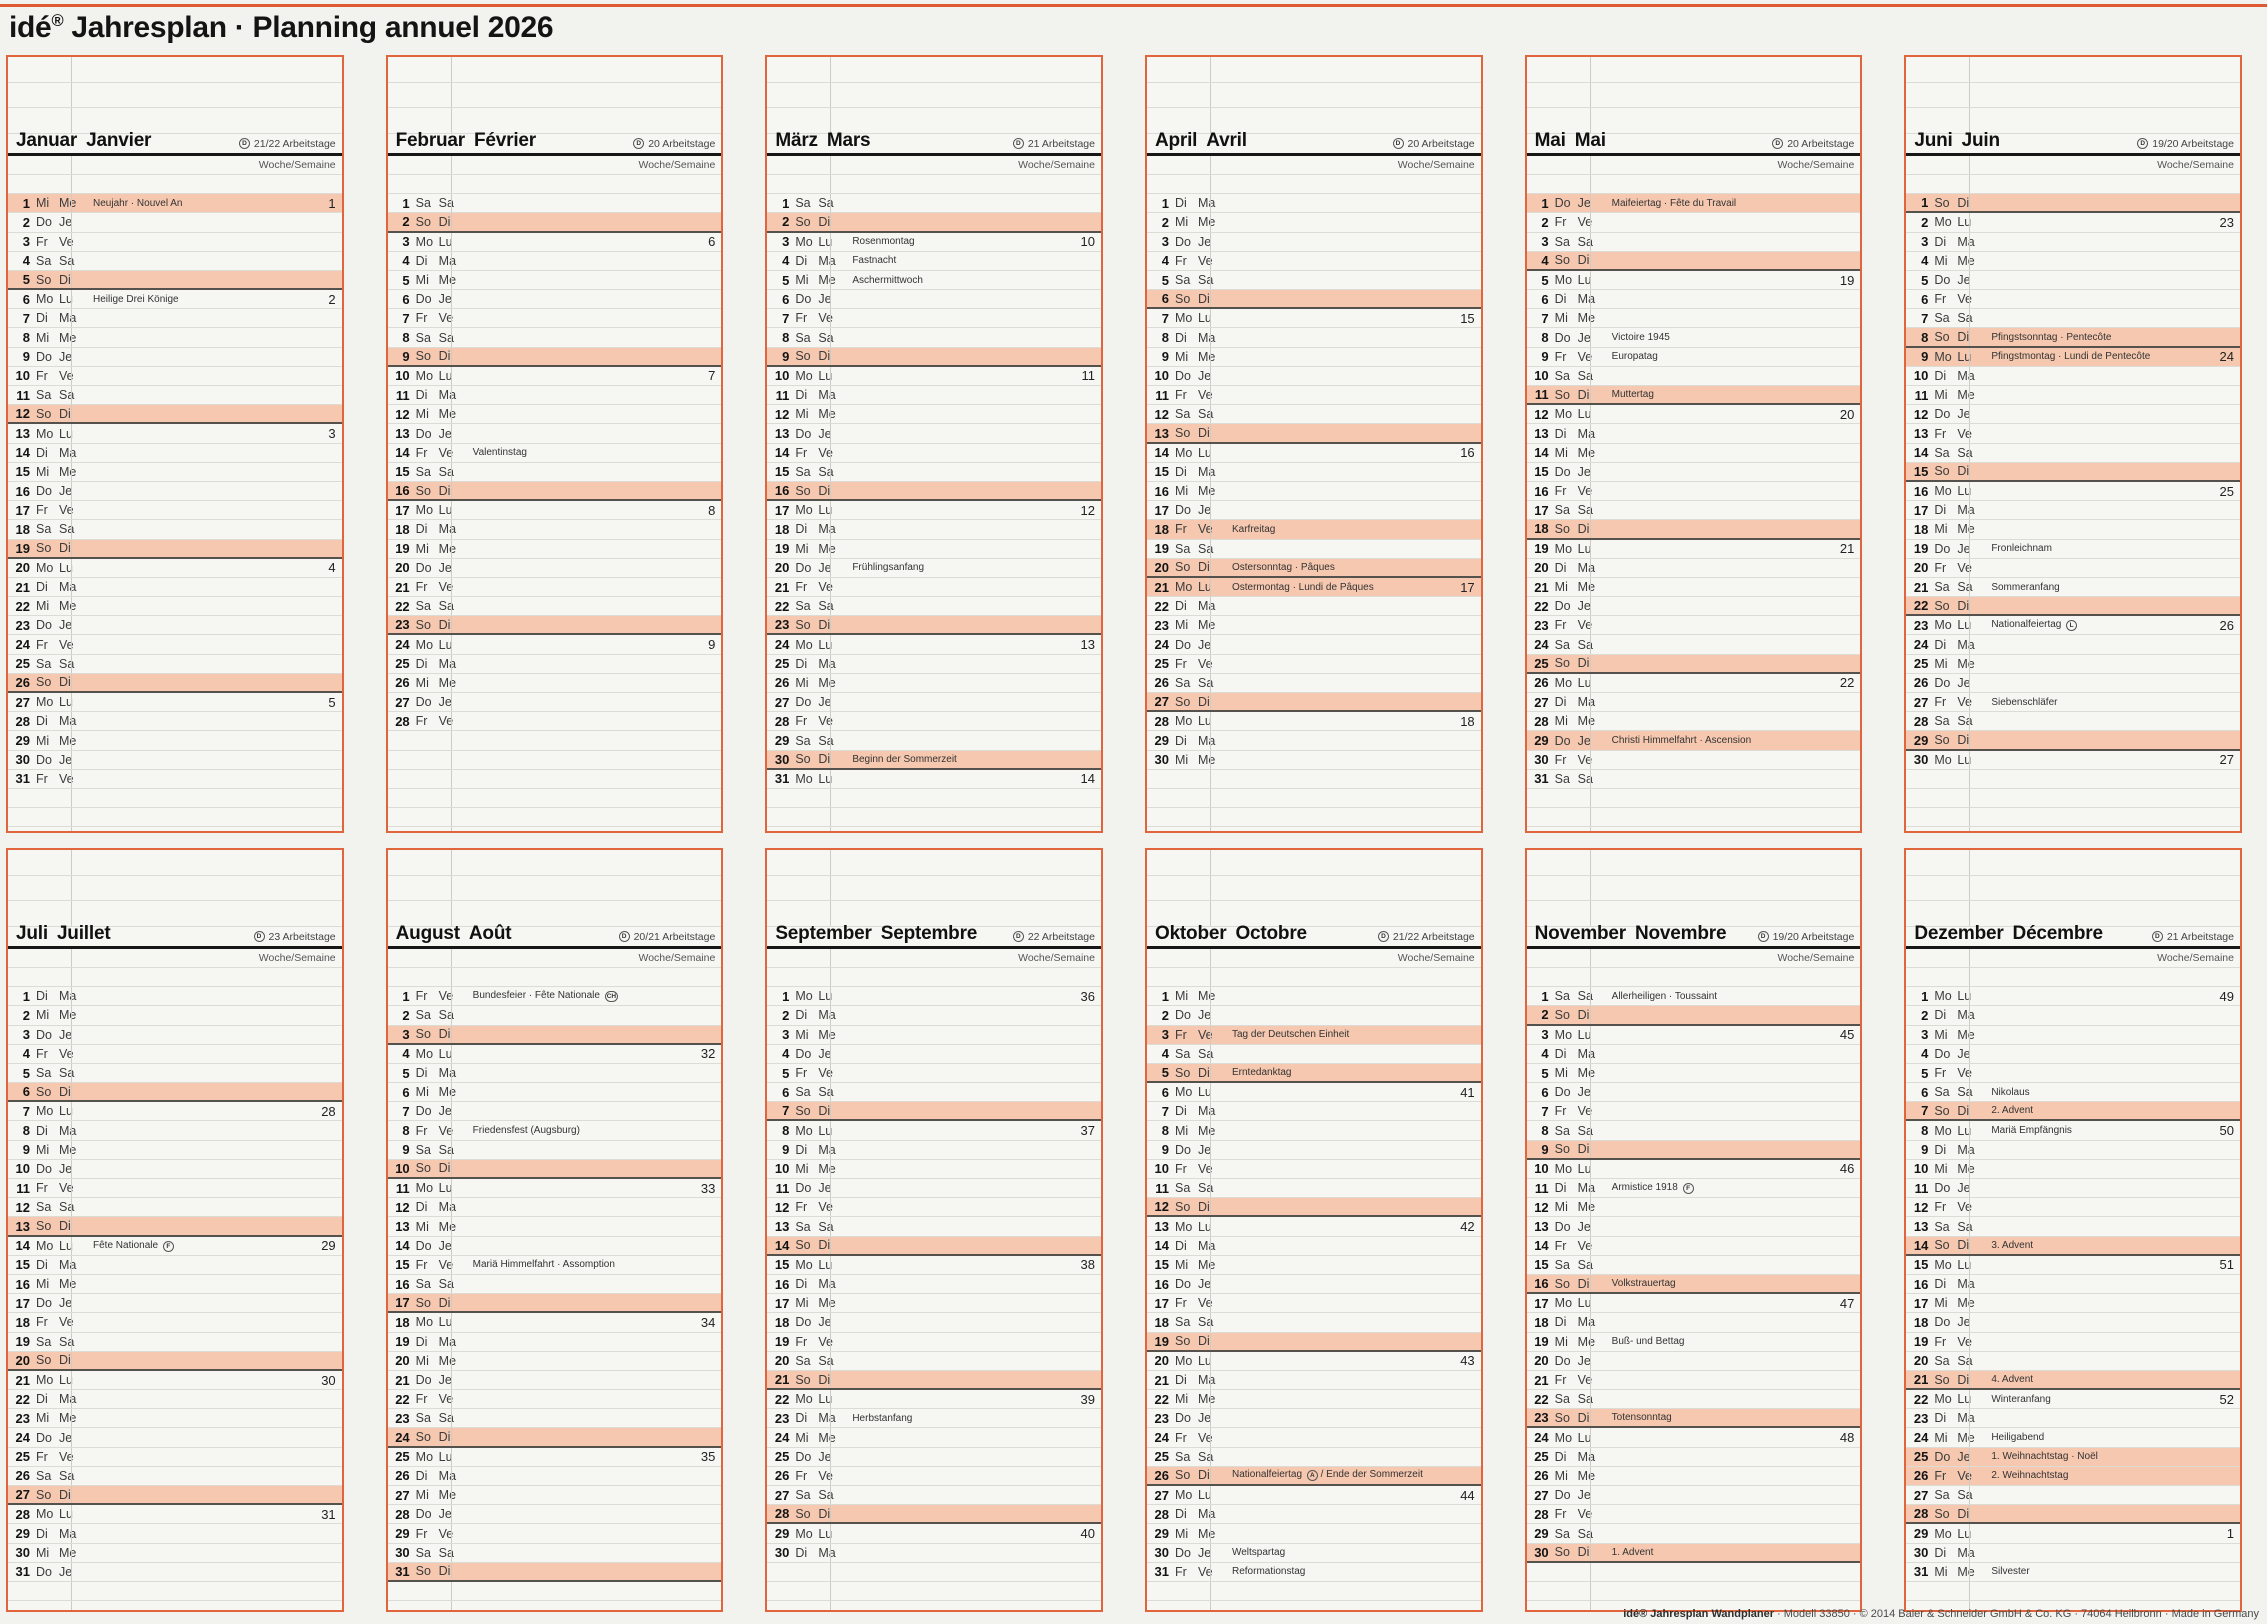  What do you see at coordinates (1190, 933) in the screenshot?
I see `month-name-de: Oktober` at bounding box center [1190, 933].